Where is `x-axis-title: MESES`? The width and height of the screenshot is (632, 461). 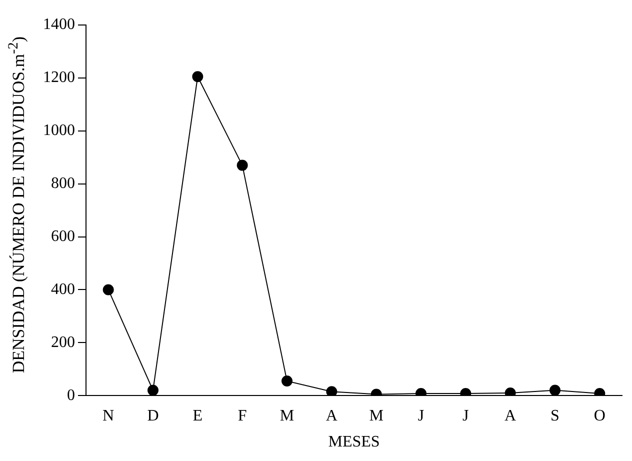 x-axis-title: MESES is located at coordinates (354, 442).